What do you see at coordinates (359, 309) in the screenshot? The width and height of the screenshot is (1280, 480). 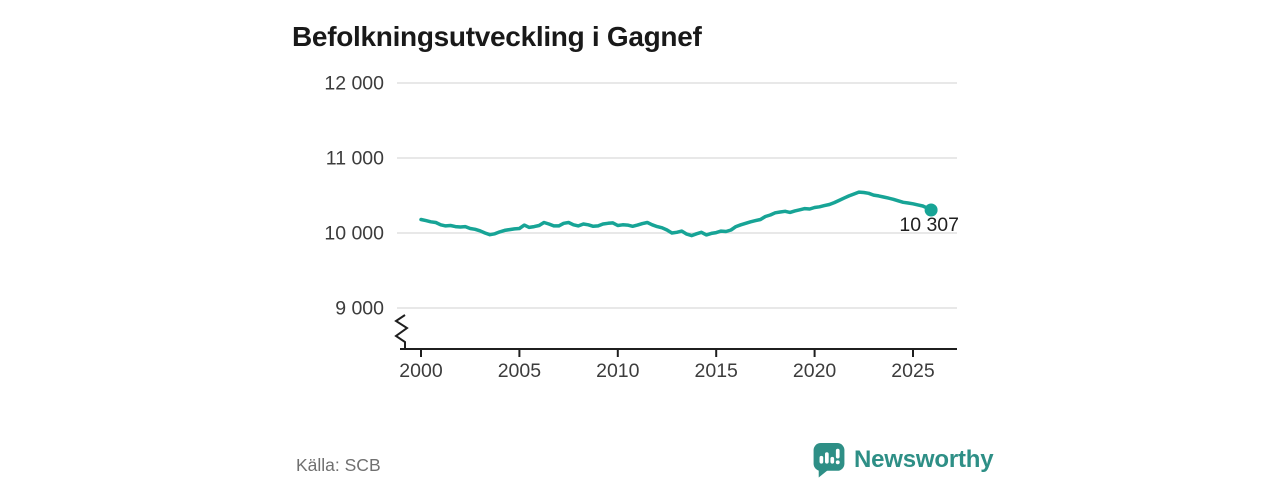 I see `y-axis-label-9000: 9 000` at bounding box center [359, 309].